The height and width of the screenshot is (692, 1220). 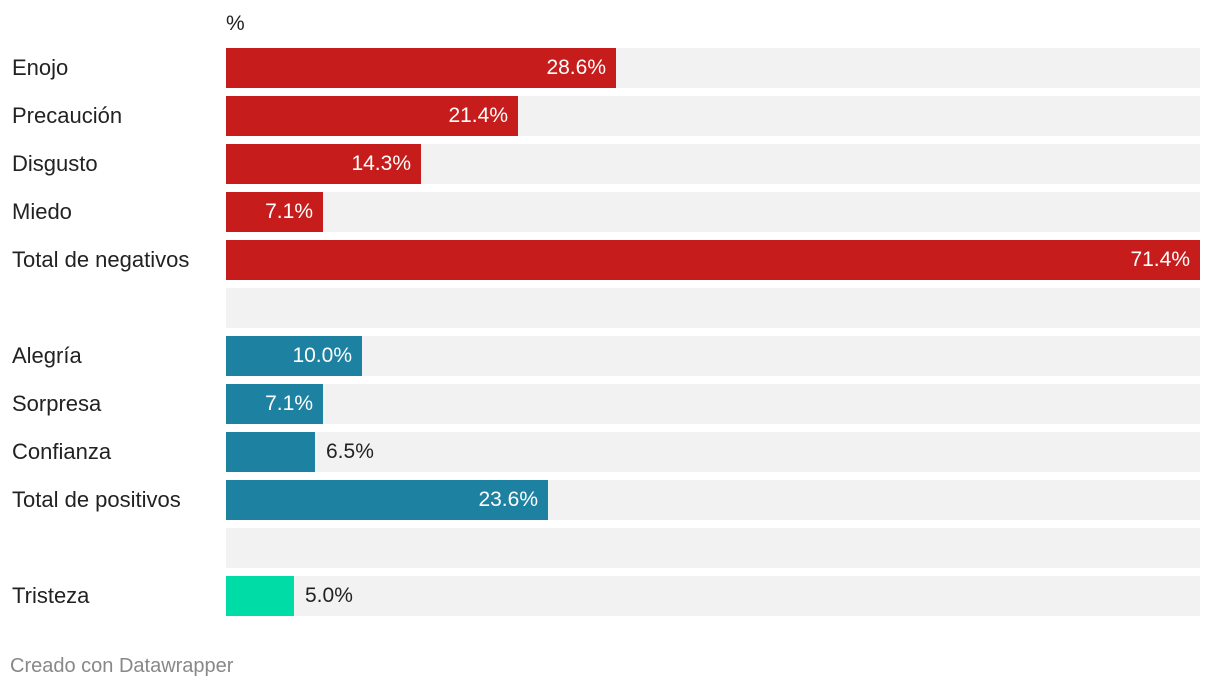 I want to click on value-label: 21.4%, so click(x=478, y=115).